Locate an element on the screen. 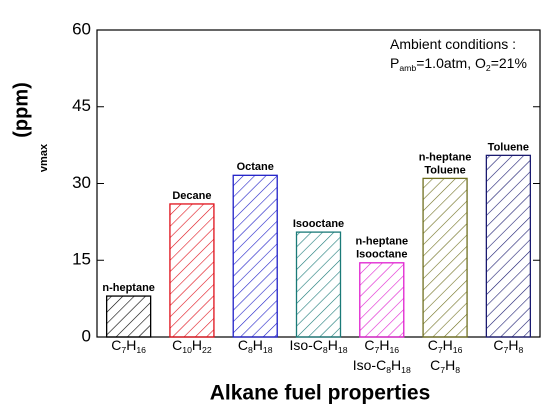 This screenshot has height=414, width=558. subscript: amb is located at coordinates (407, 68).